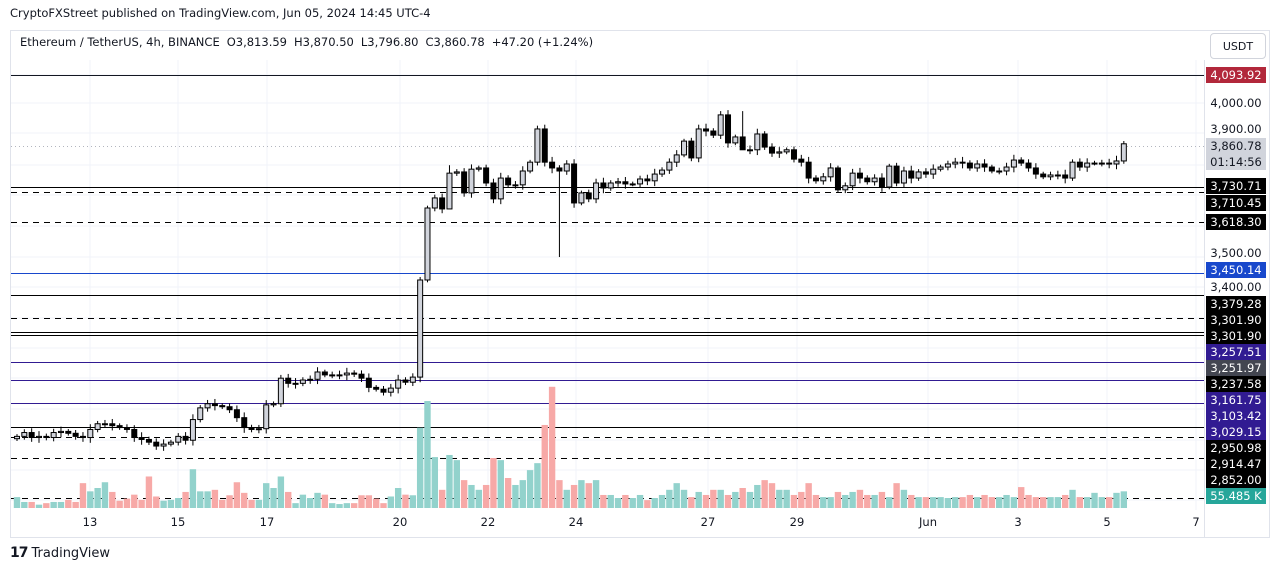 This screenshot has width=1281, height=571. Describe the element at coordinates (1236, 253) in the screenshot. I see `price-tick: 3,500.00` at that location.